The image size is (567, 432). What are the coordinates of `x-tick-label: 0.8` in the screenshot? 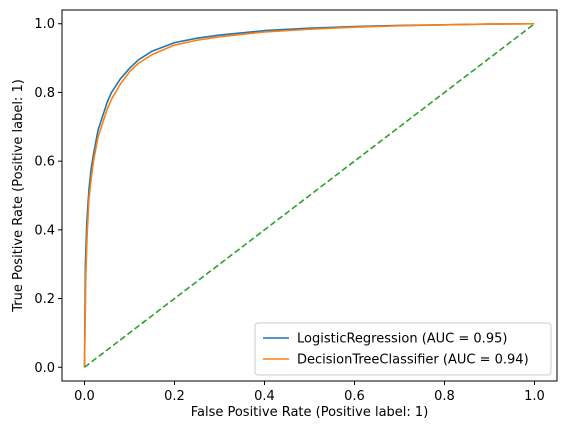 It's located at (444, 396).